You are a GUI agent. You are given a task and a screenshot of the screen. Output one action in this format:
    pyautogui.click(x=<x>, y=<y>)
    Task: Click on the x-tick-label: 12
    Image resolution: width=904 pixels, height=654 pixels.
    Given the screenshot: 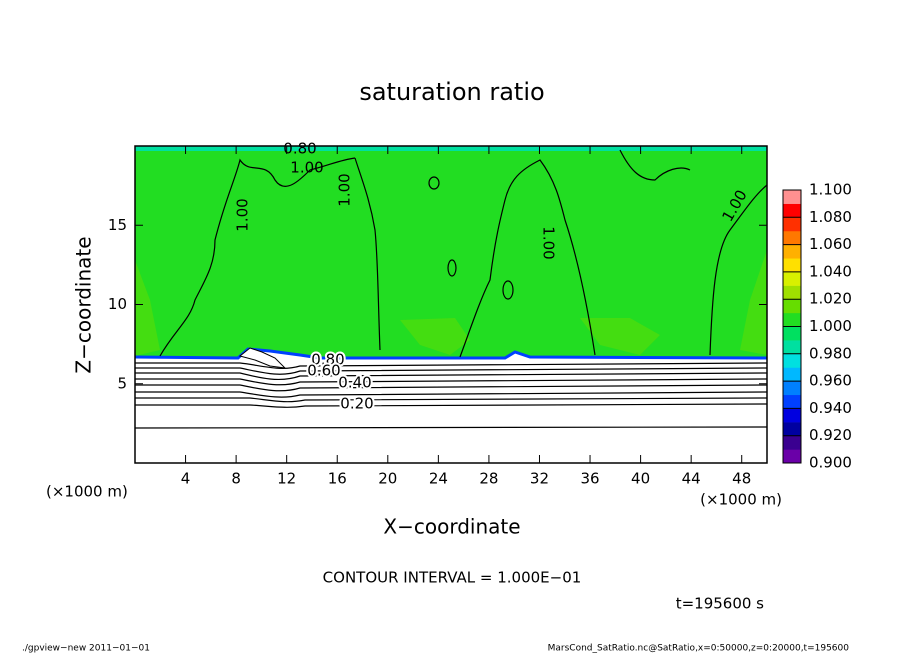 What is the action you would take?
    pyautogui.click(x=286, y=479)
    